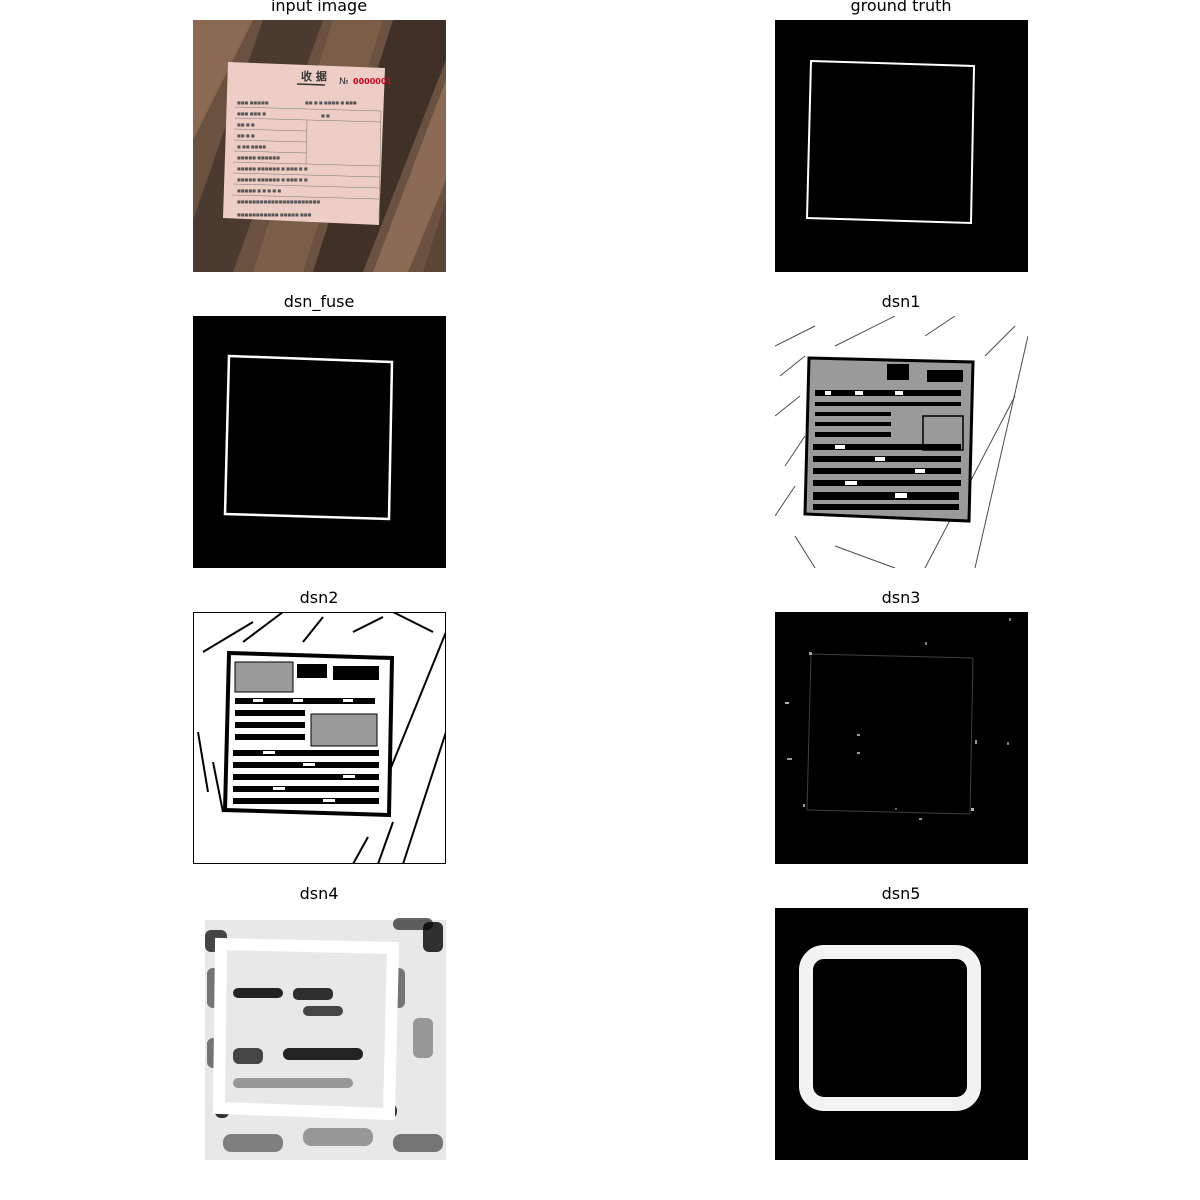  I want to click on title-dsn2: dsn2, so click(319, 597).